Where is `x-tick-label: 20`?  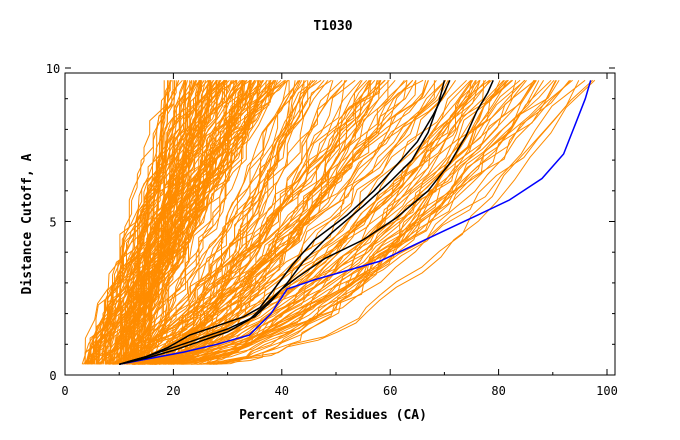 x-tick-label: 20 is located at coordinates (173, 391).